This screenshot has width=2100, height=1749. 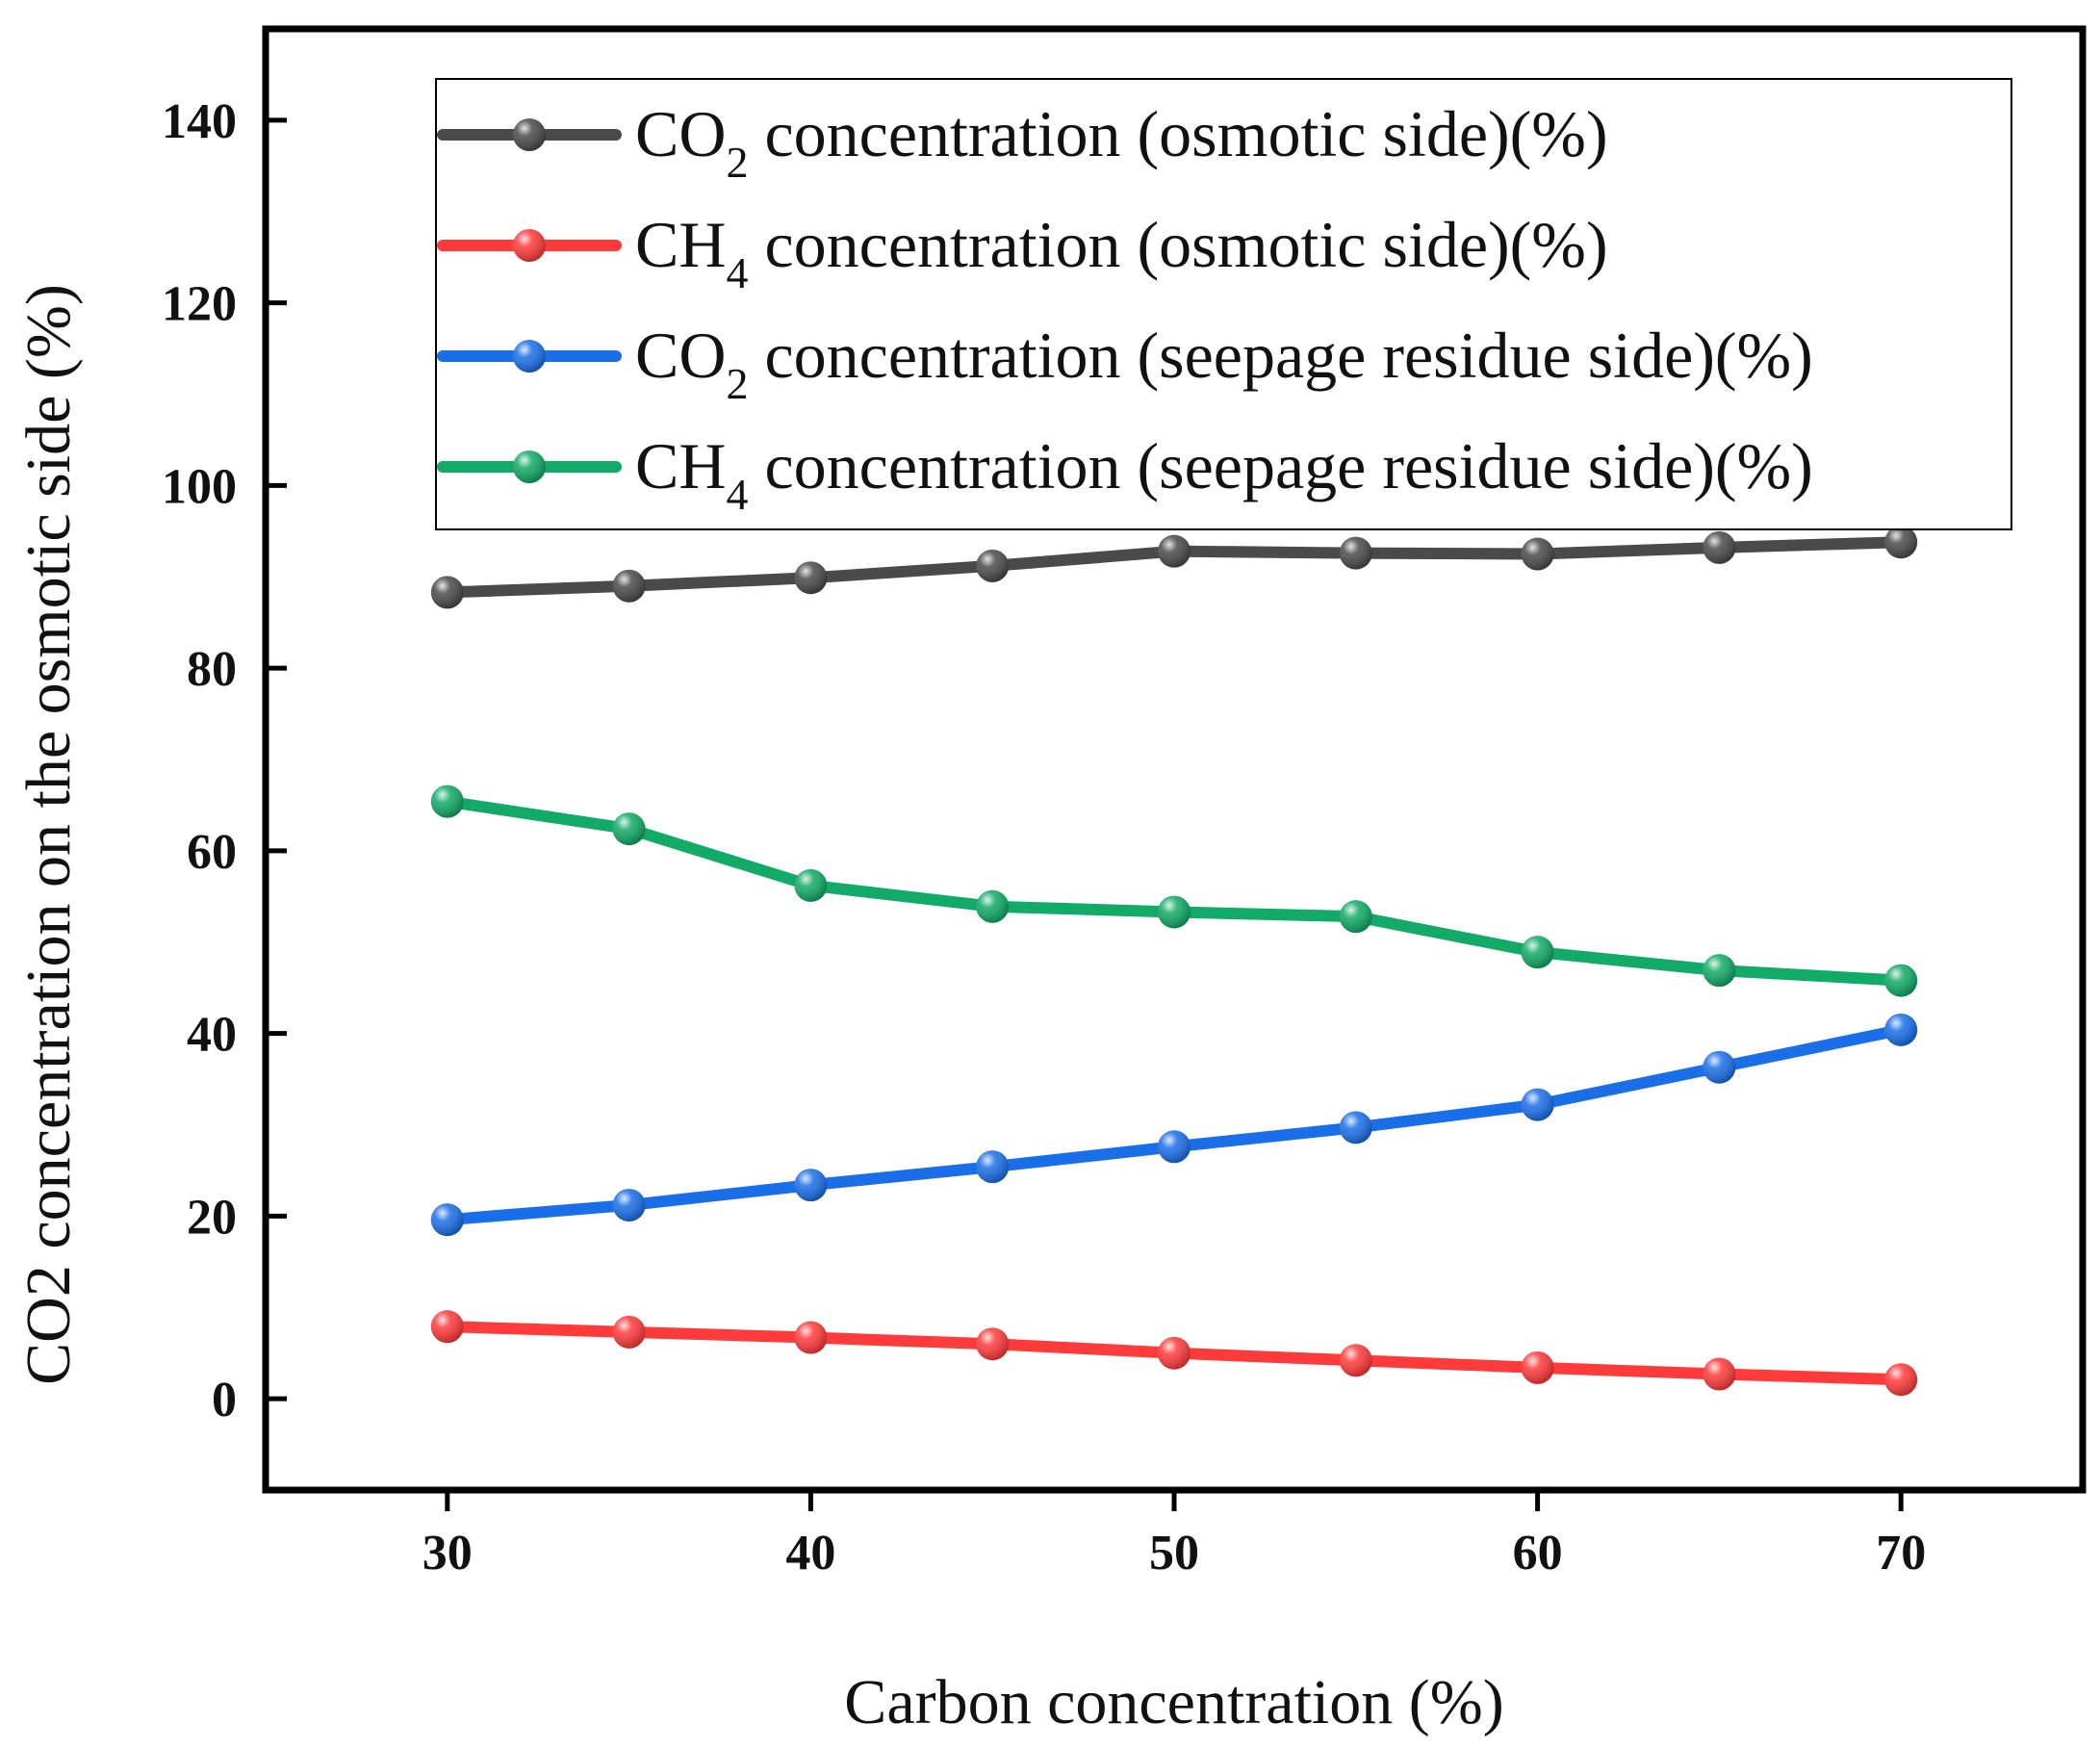 I want to click on x-tick-label: 60, so click(x=1538, y=1553).